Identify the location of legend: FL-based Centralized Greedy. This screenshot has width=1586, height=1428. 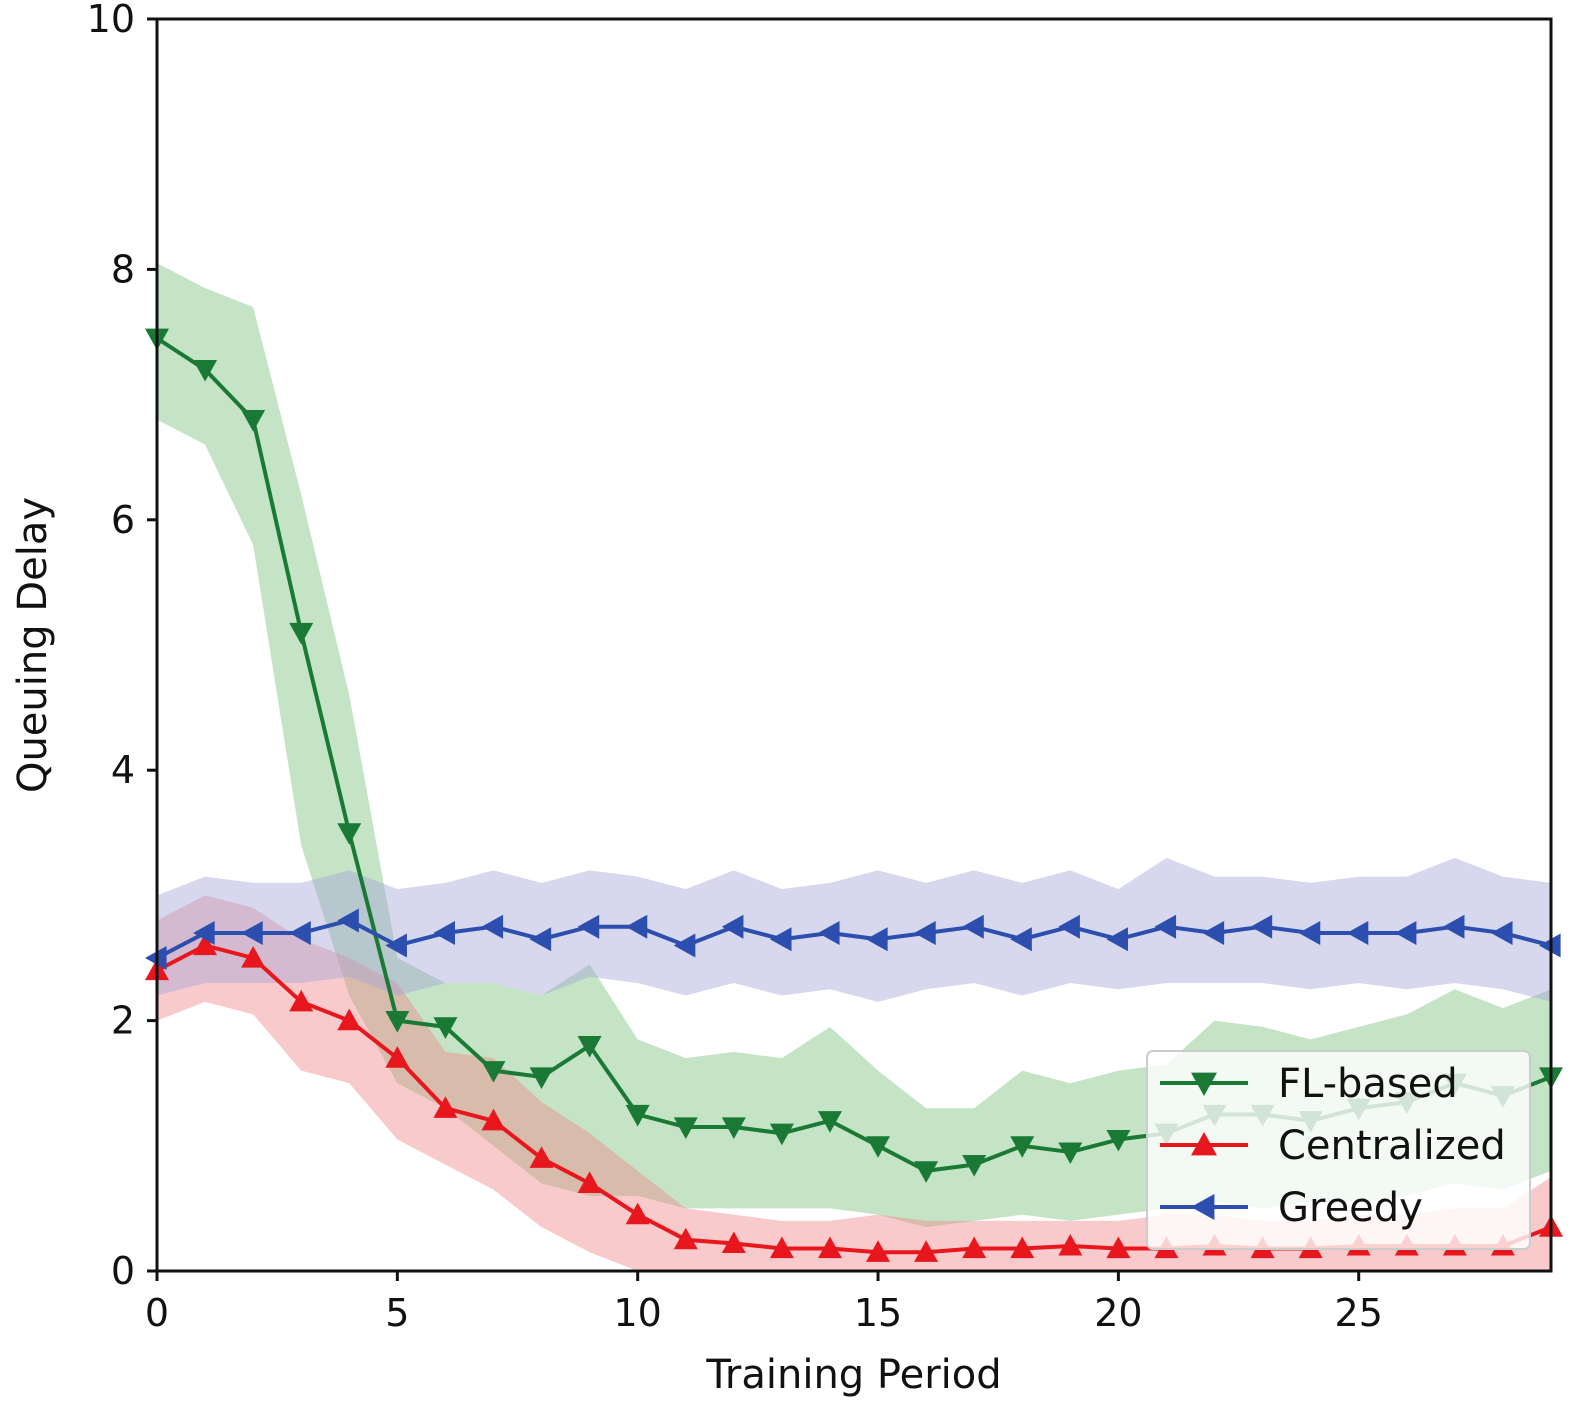
(1338, 1150).